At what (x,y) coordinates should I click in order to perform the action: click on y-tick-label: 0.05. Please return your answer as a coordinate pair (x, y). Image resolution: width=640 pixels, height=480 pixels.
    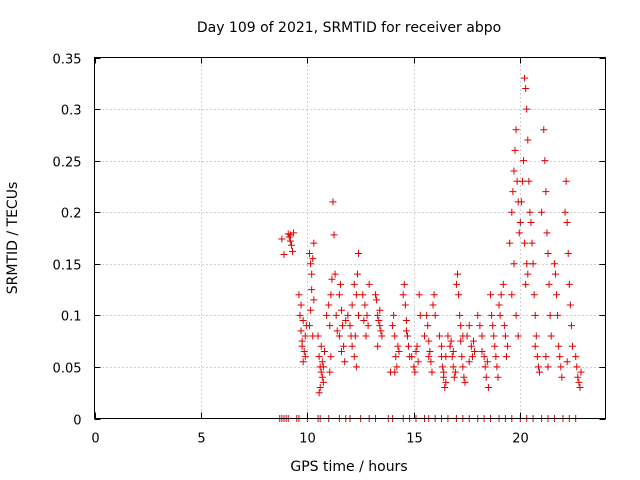
    Looking at the image, I should click on (67, 369).